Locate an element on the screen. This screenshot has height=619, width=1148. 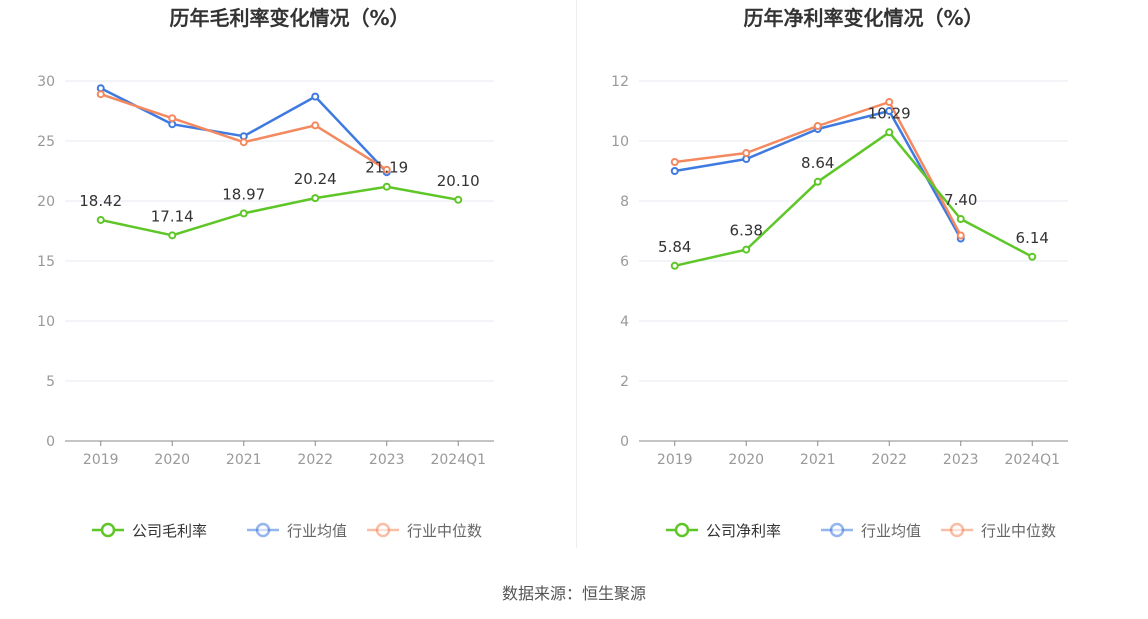
data-label: 20.24 is located at coordinates (315, 179).